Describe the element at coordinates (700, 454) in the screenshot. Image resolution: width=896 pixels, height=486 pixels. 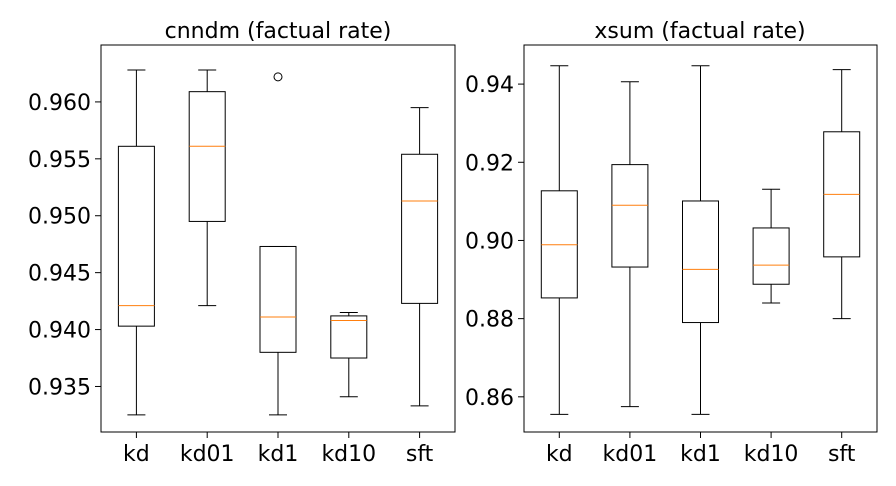
I see `xsum-xtick-label: kd1` at that location.